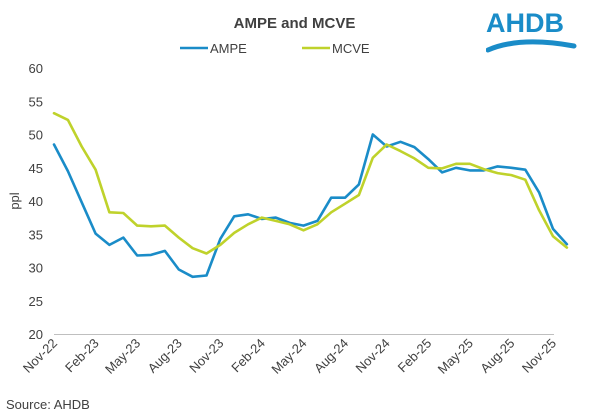  What do you see at coordinates (351, 48) in the screenshot?
I see `legend-label-mcve: MCVE` at bounding box center [351, 48].